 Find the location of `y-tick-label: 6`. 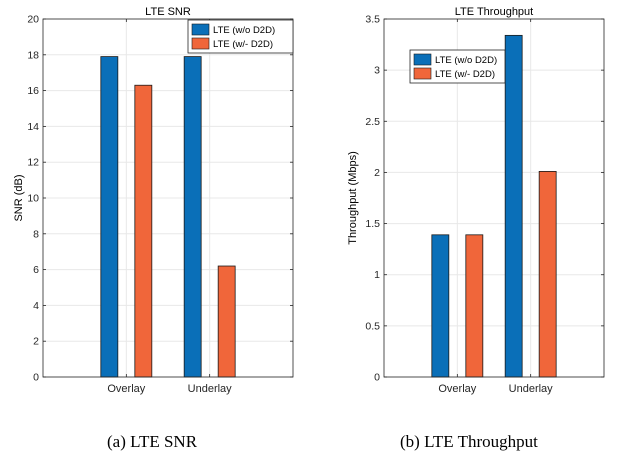

y-tick-label: 6 is located at coordinates (36, 270).